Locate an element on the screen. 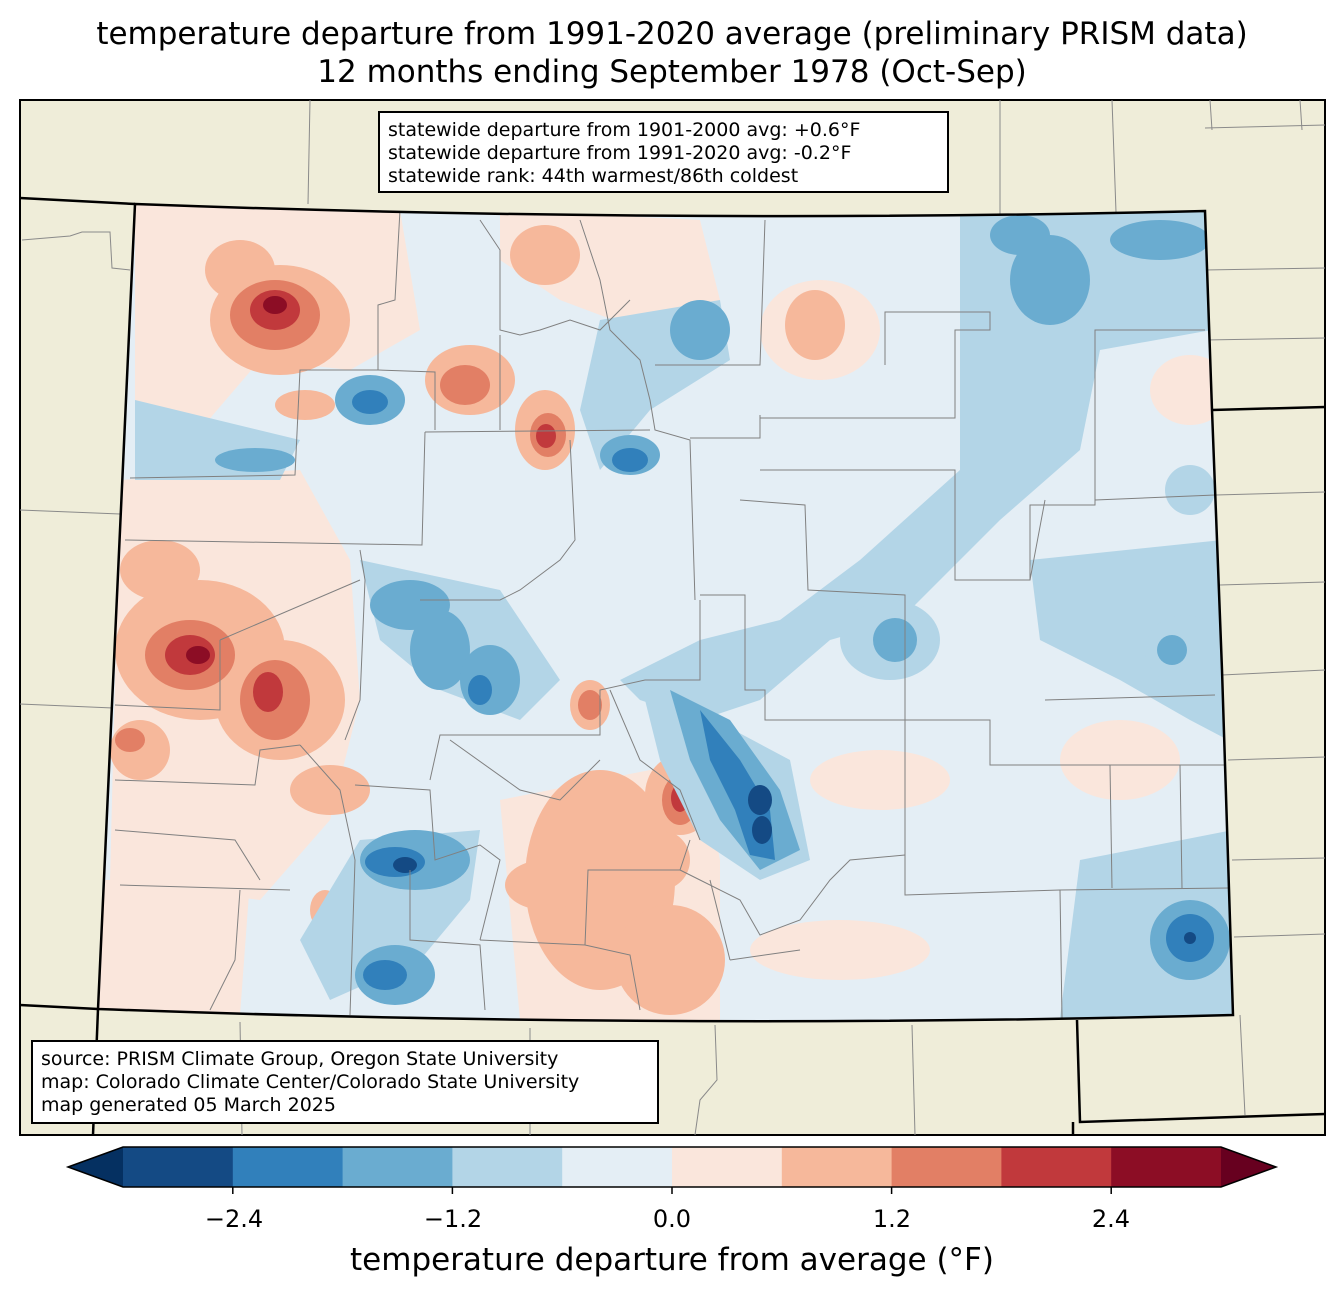 Image resolution: width=1344 pixels, height=1299 pixels. colorbar-tick-label: 1.2 is located at coordinates (892, 1219).